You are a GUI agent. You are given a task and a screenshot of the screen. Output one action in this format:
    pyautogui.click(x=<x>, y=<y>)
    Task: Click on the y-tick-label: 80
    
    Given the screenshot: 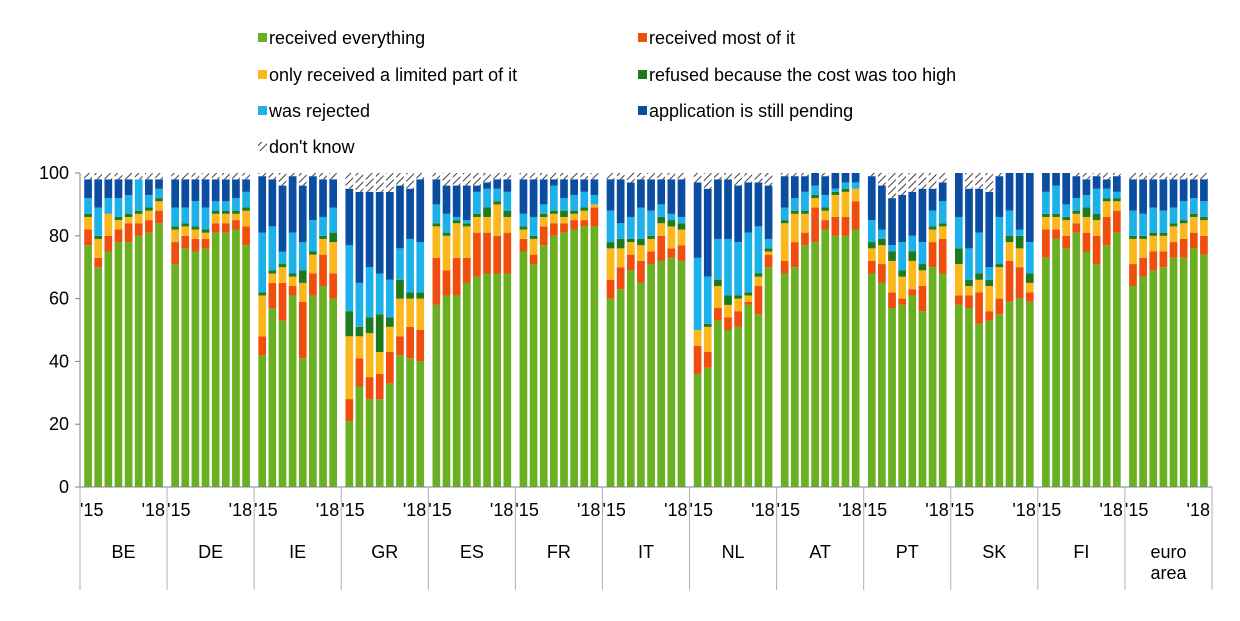 What is the action you would take?
    pyautogui.click(x=59, y=236)
    